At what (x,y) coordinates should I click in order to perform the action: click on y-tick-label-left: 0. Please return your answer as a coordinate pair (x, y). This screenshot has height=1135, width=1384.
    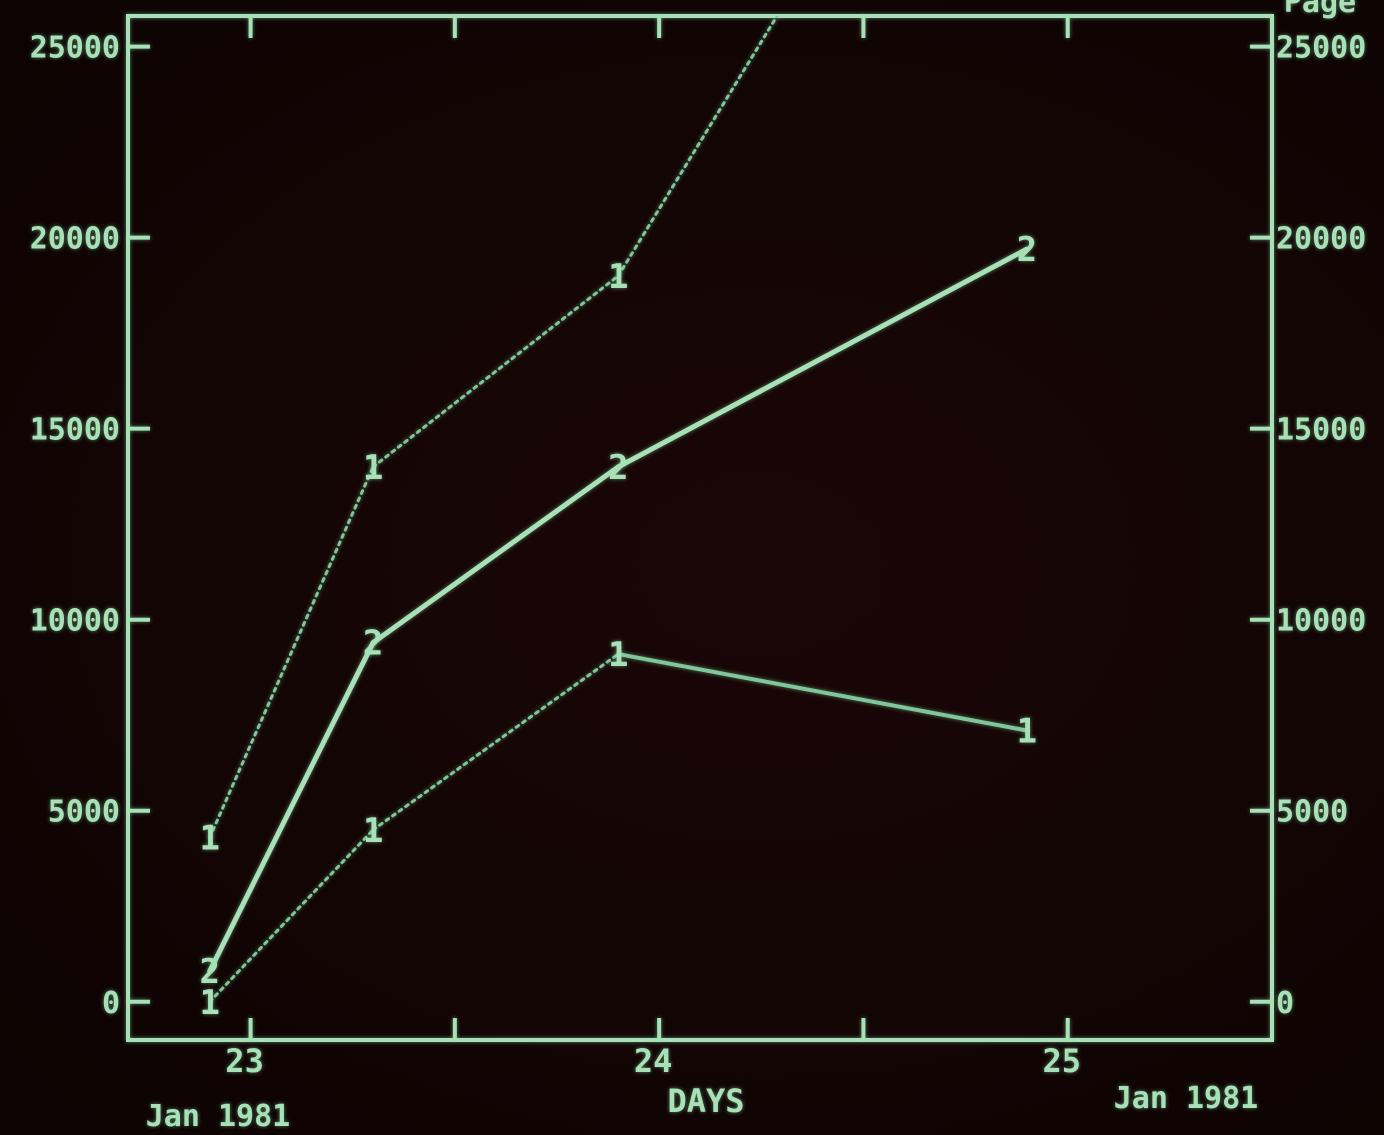
    Looking at the image, I should click on (111, 1003).